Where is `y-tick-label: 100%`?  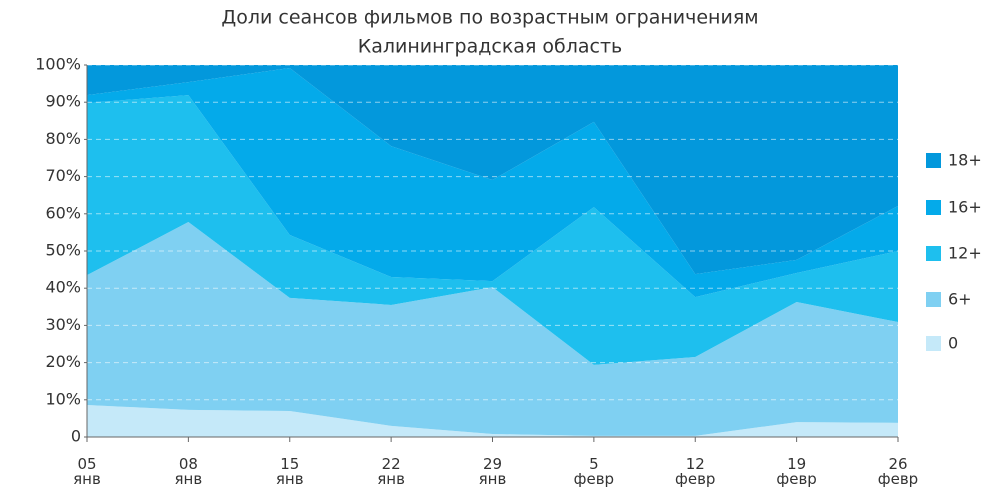
y-tick-label: 100% is located at coordinates (58, 64).